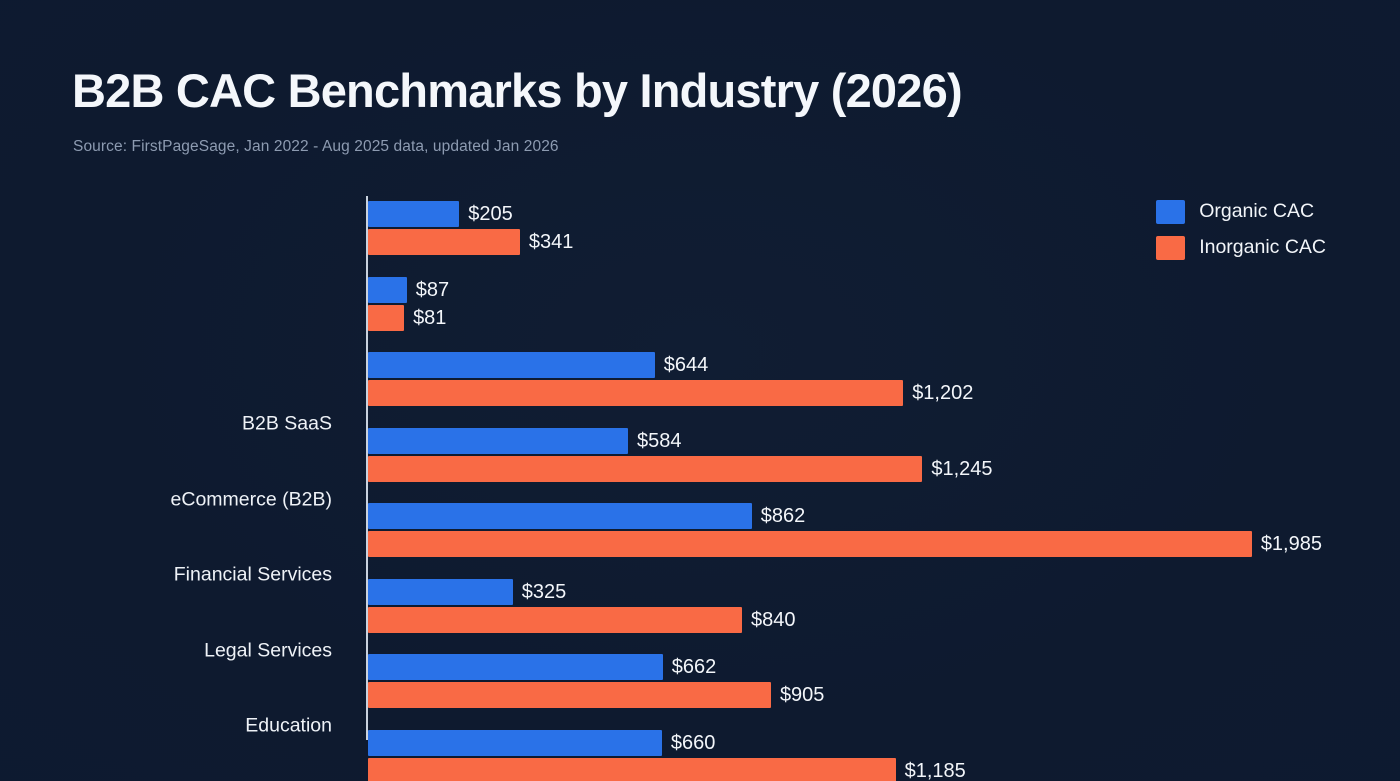 Image resolution: width=1400 pixels, height=781 pixels. I want to click on bar-group-row: $1,202, so click(670, 393).